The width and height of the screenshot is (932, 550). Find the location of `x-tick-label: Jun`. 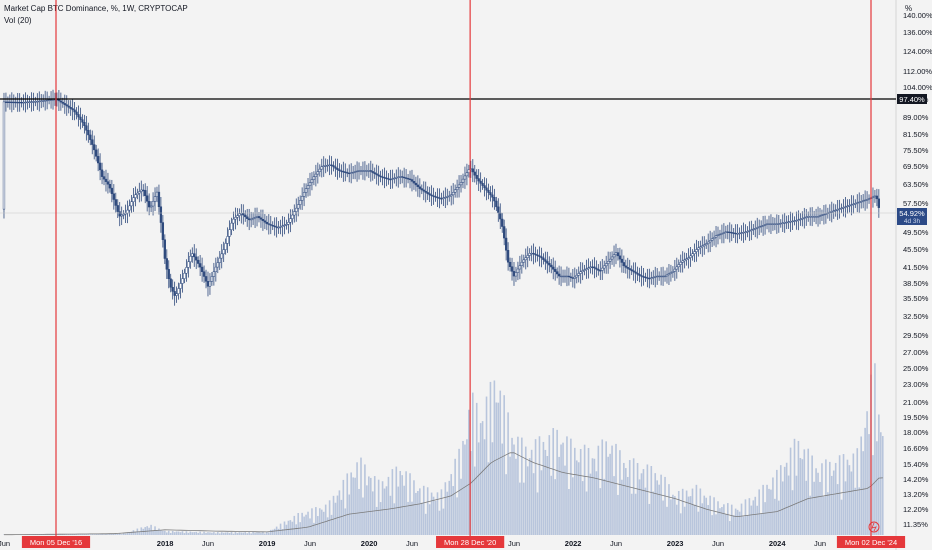

x-tick-label: Jun is located at coordinates (310, 543).